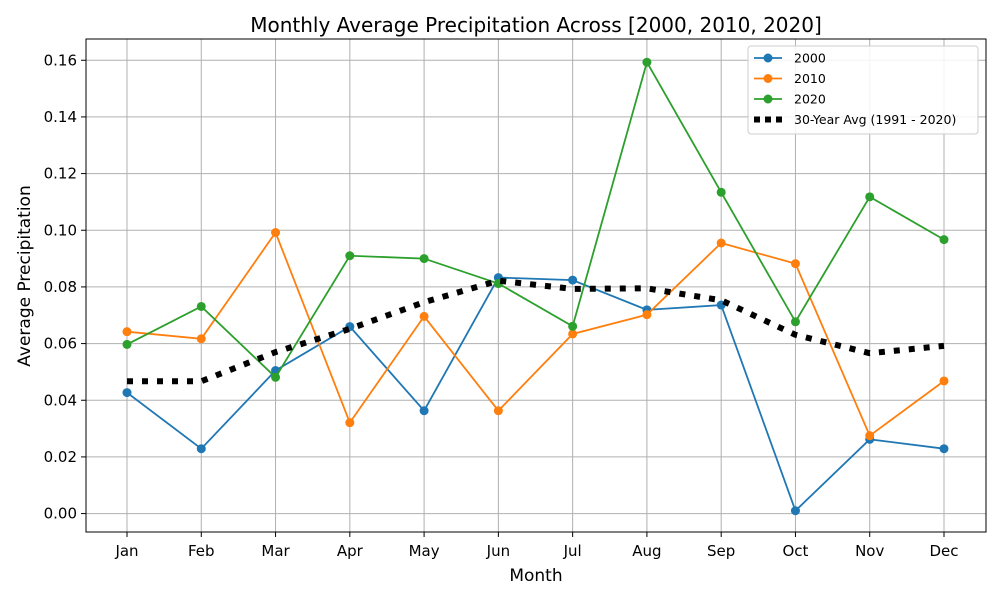  What do you see at coordinates (25, 275) in the screenshot?
I see `y-axis-label: Average Precipitation` at bounding box center [25, 275].